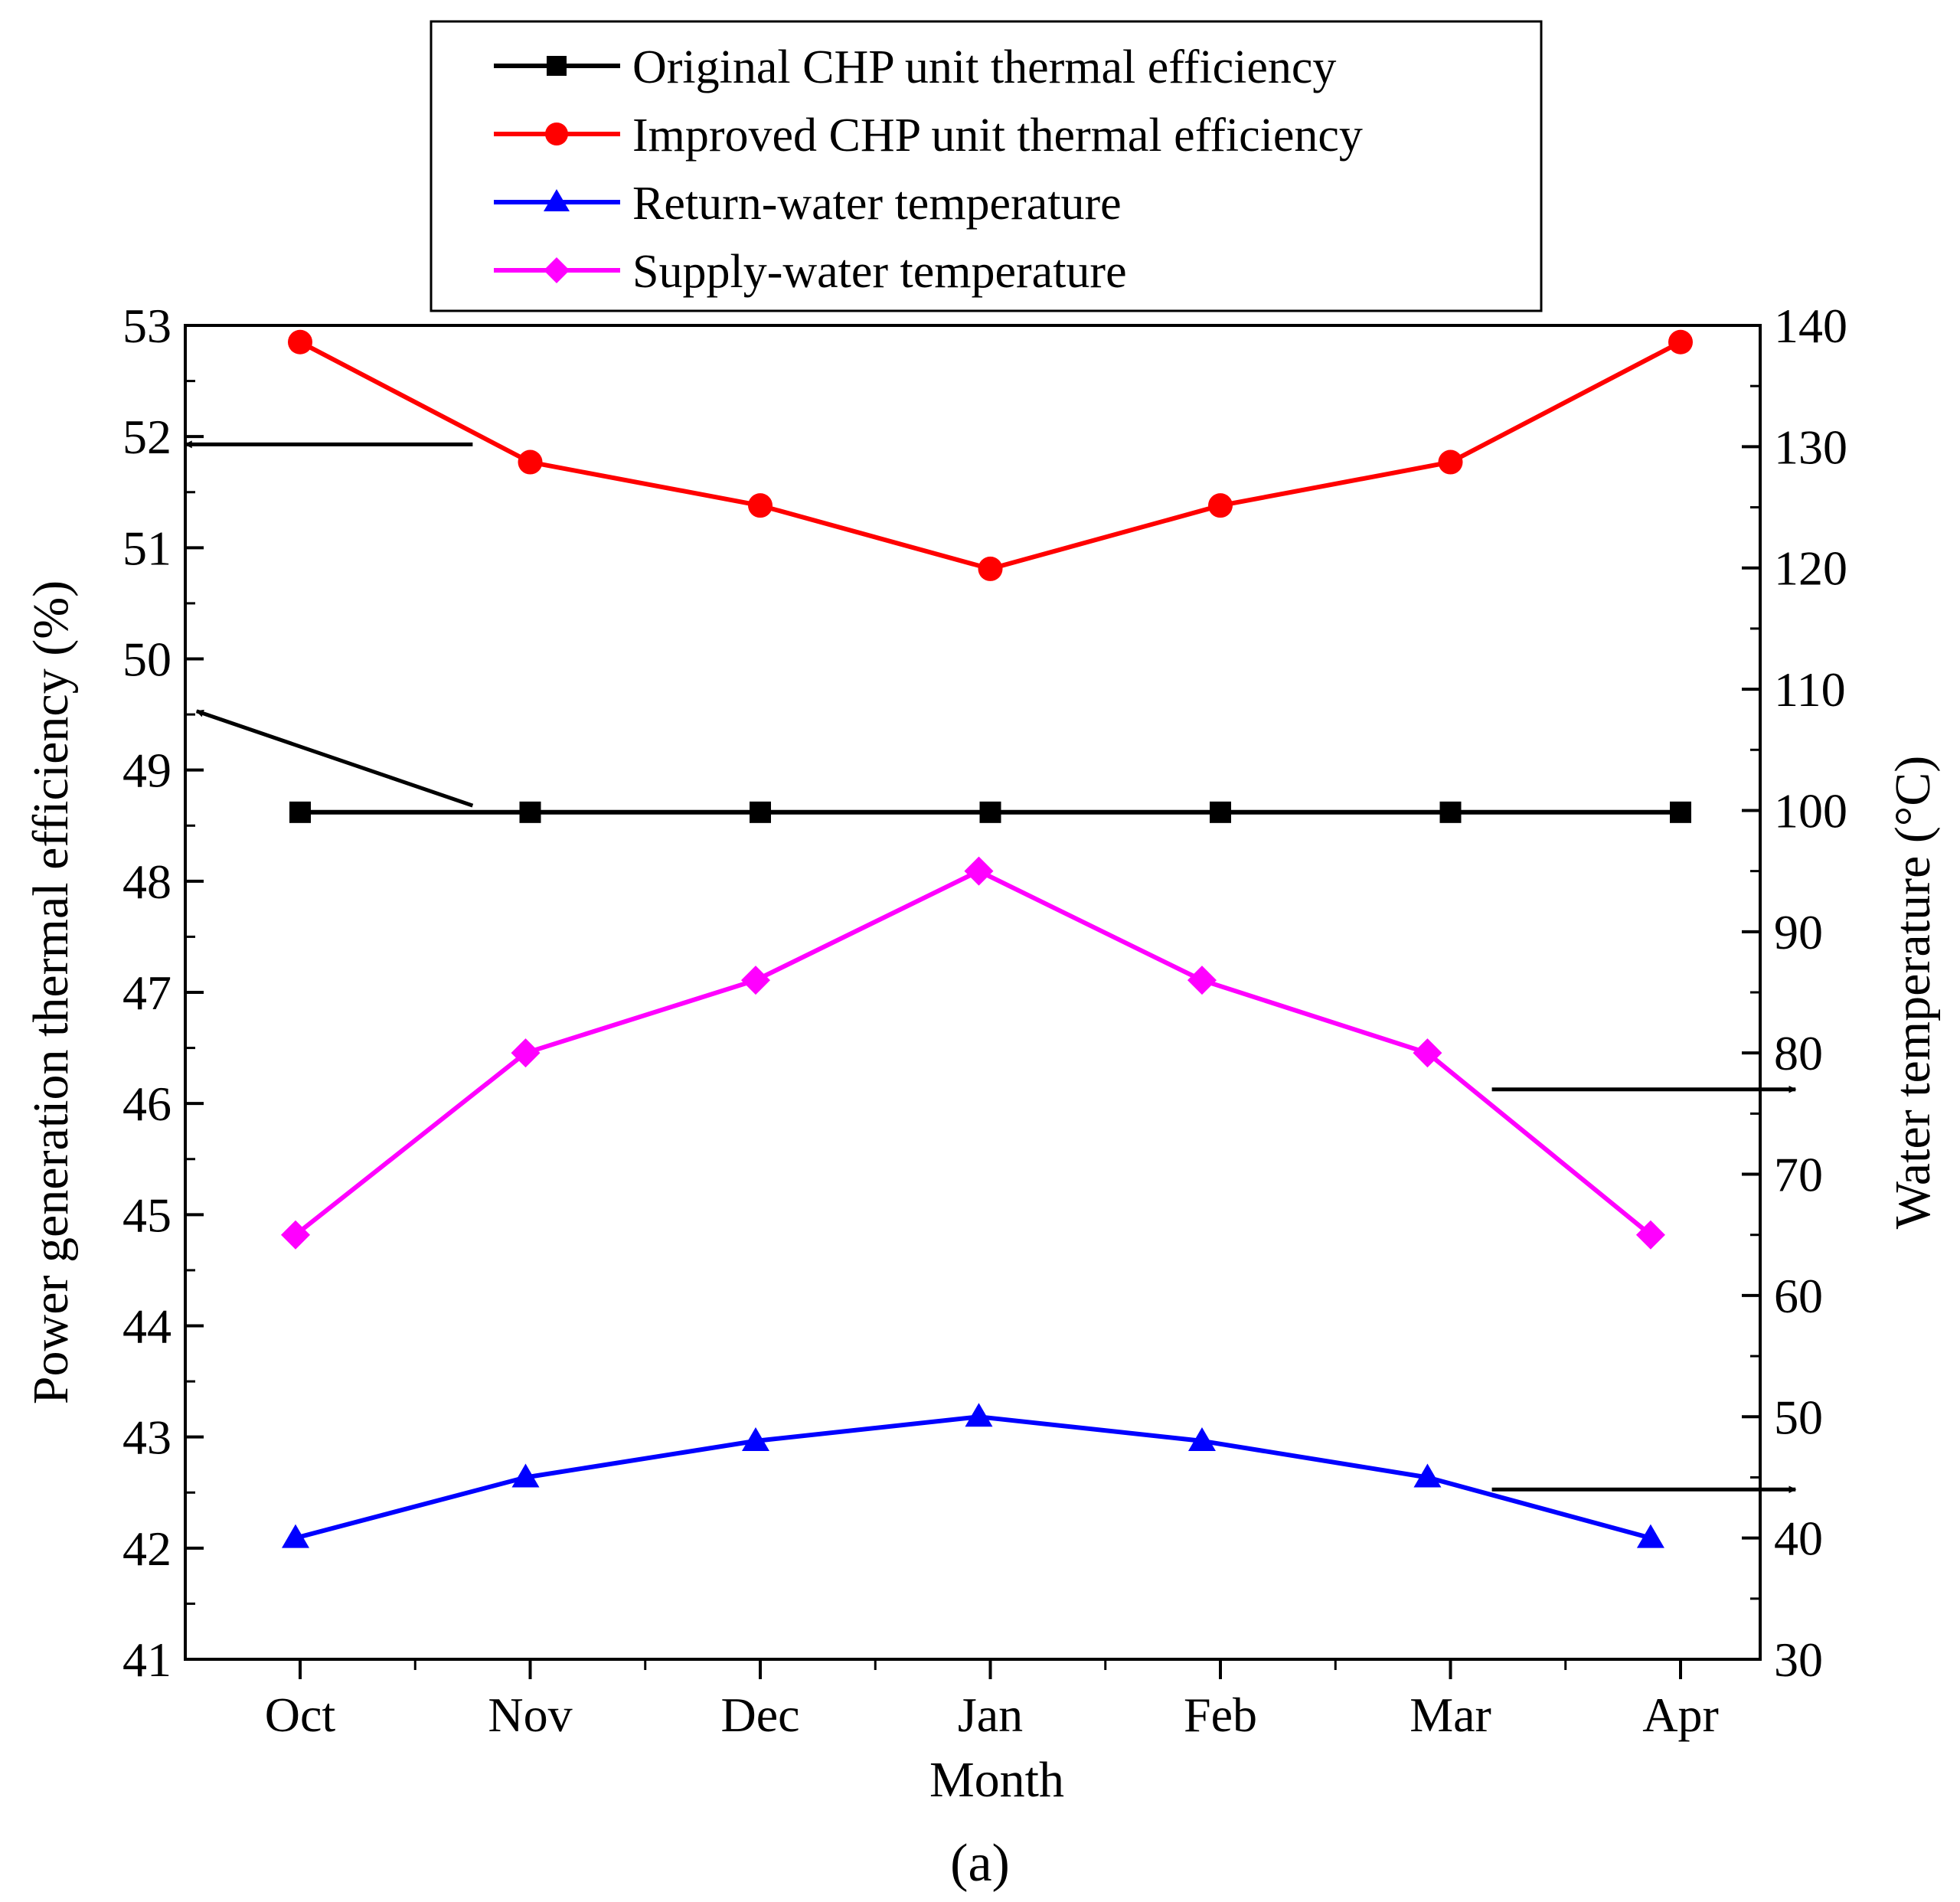 This screenshot has width=1960, height=1902. What do you see at coordinates (980, 1863) in the screenshot?
I see `panel-label: (a)` at bounding box center [980, 1863].